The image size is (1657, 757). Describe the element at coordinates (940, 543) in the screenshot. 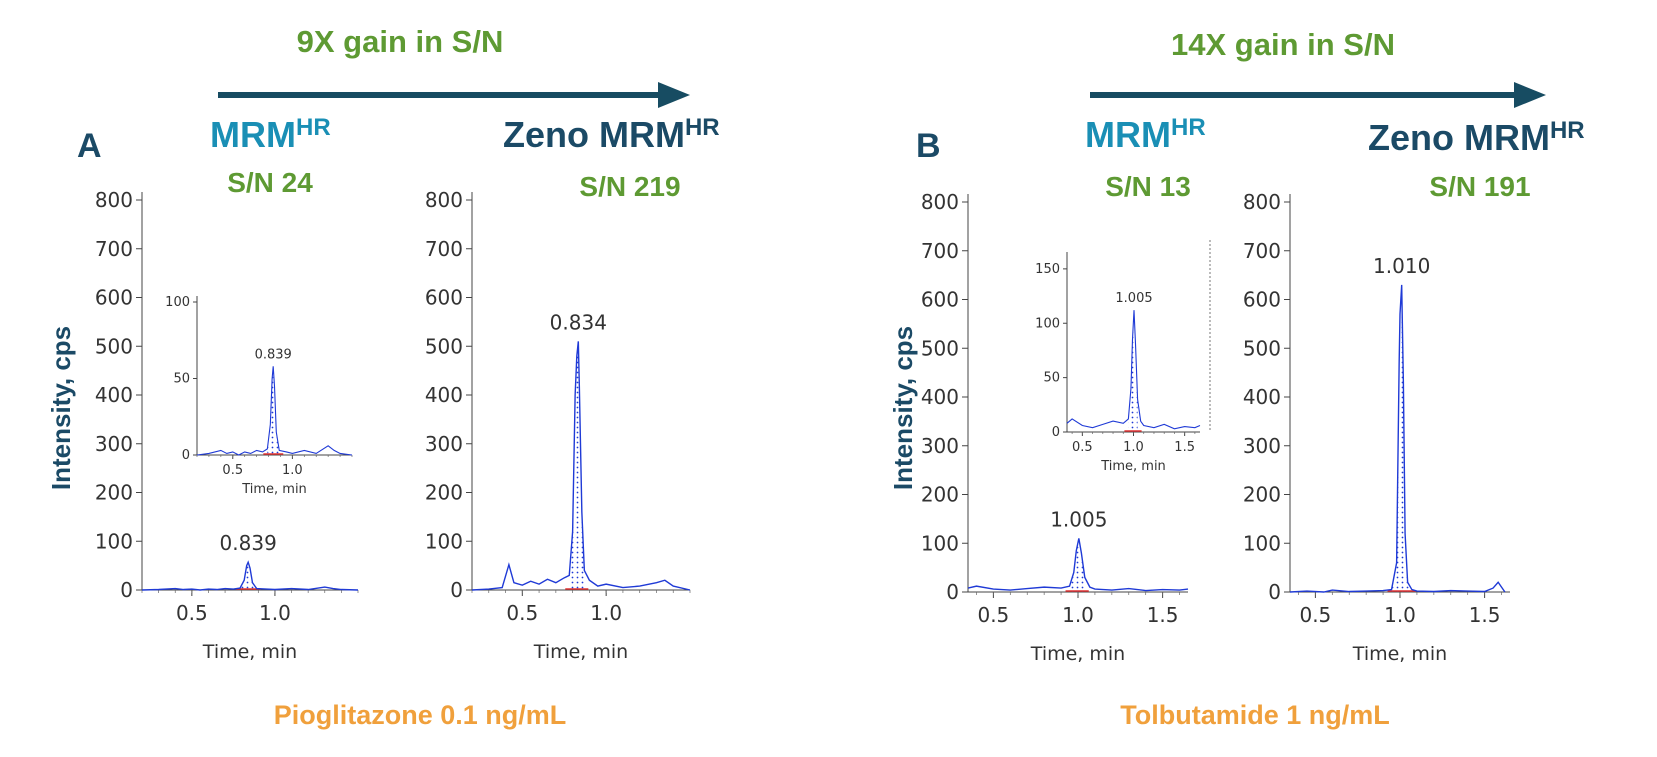

I see `chart2-ytick-label: 100` at that location.